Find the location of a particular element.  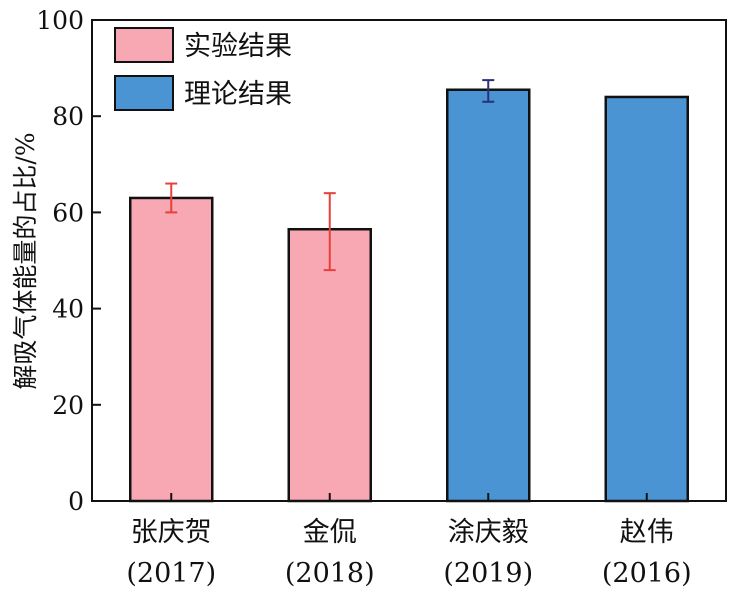

y-tick-label: 100 is located at coordinates (60, 20).